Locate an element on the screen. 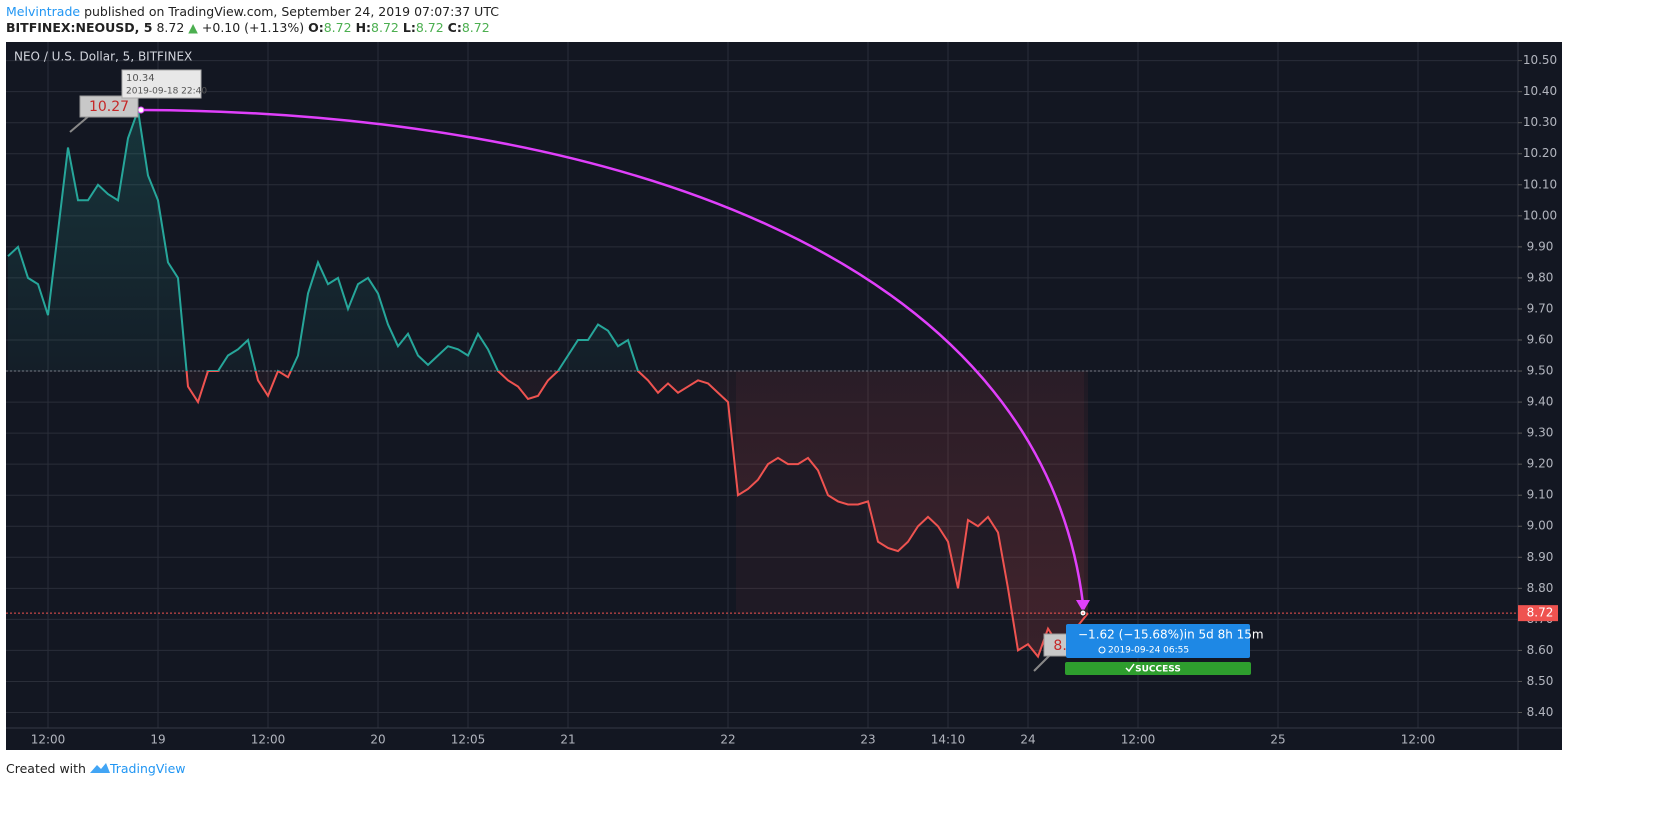 The width and height of the screenshot is (1653, 829). l-label: L: is located at coordinates (409, 27).